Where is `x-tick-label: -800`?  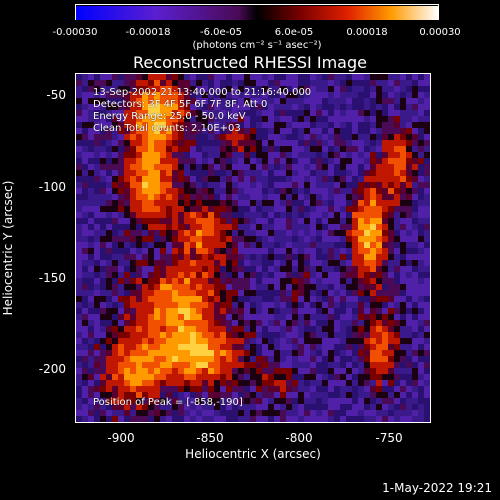 x-tick-label: -800 is located at coordinates (299, 438).